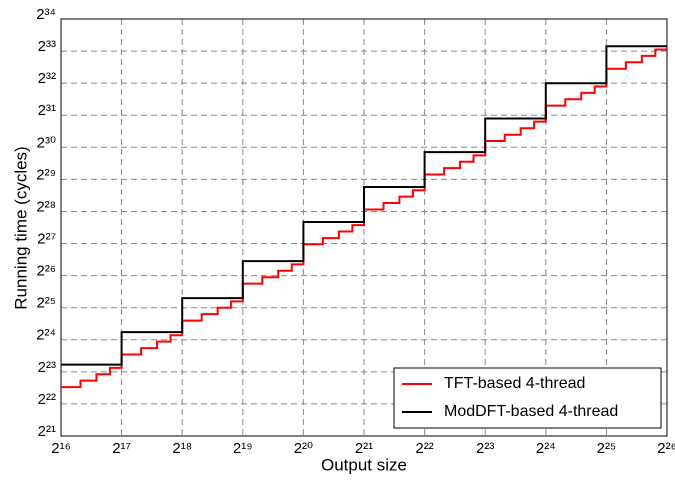  What do you see at coordinates (46, 271) in the screenshot?
I see `y-tick-label: 2²⁶` at bounding box center [46, 271].